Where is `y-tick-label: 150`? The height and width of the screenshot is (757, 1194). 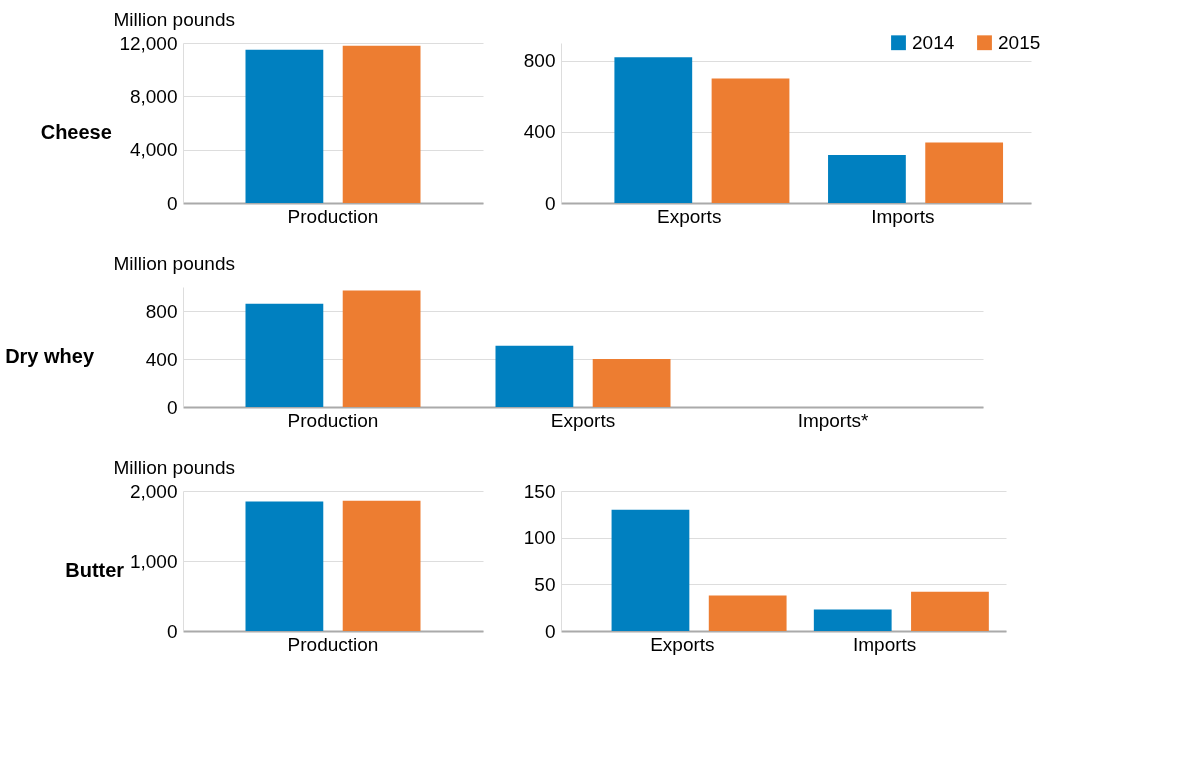 y-tick-label: 150 is located at coordinates (539, 491).